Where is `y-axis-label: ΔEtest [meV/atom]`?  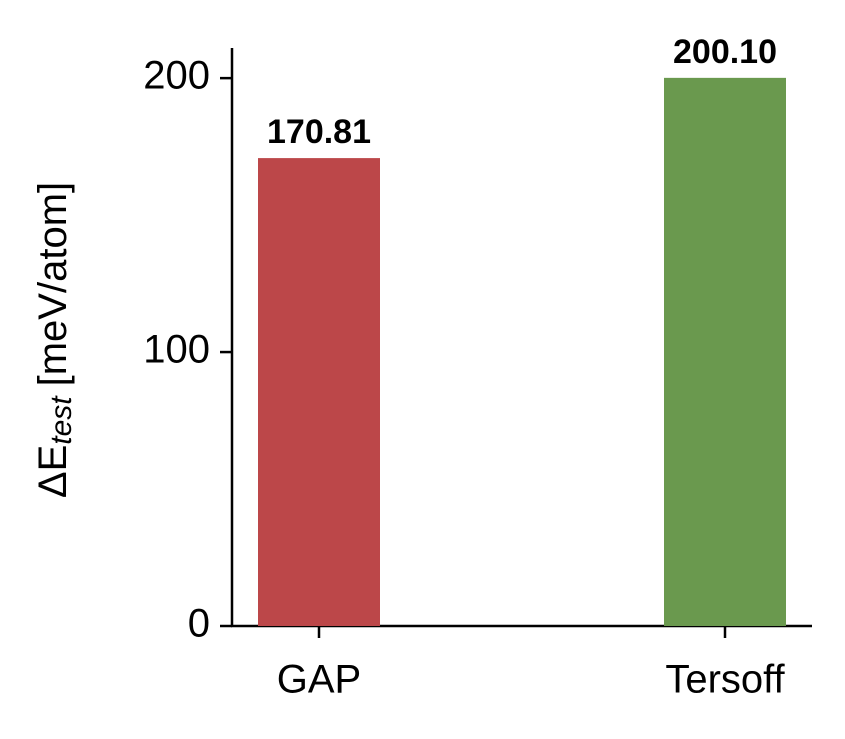 y-axis-label: ΔEtest [meV/atom] is located at coordinates (54, 340).